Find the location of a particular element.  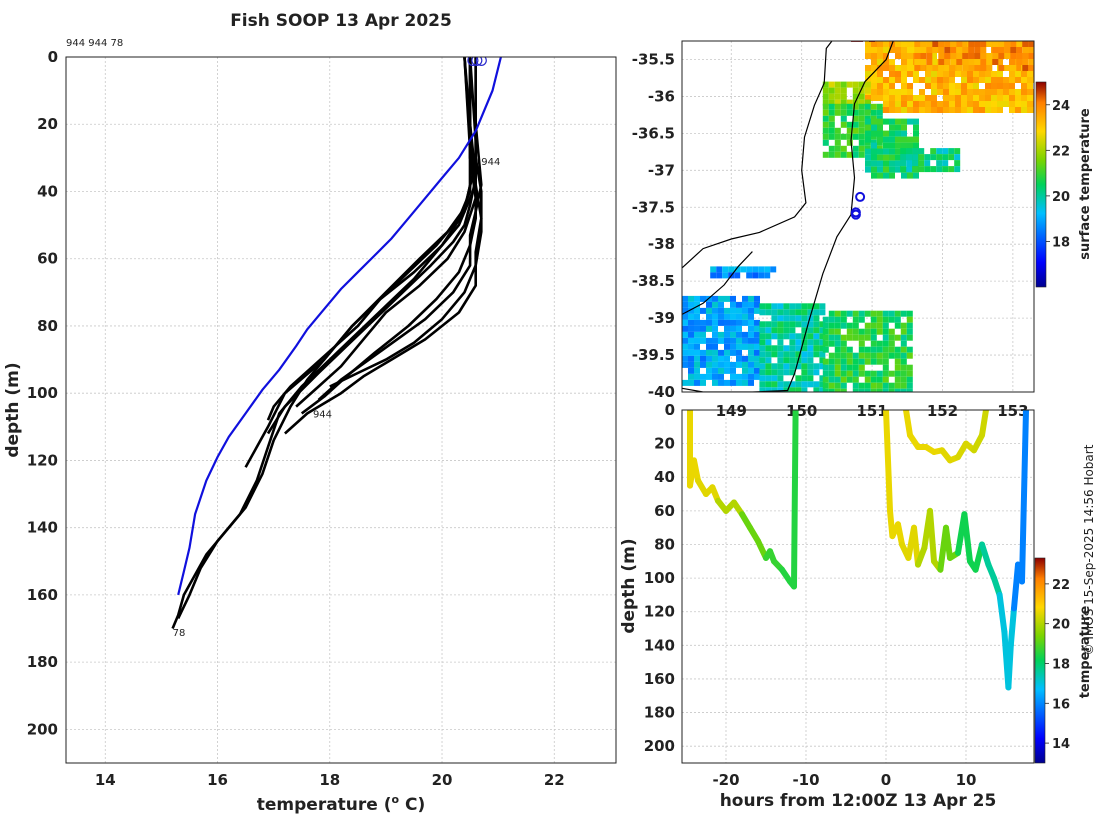

time-colorbar-tick-label: 16 is located at coordinates (1061, 704).